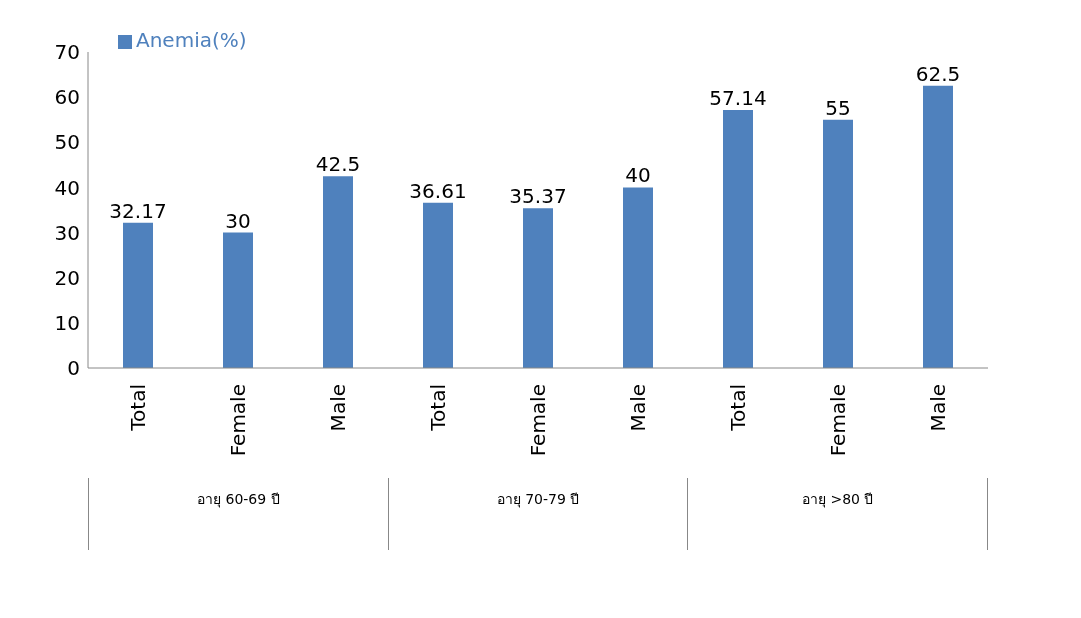  What do you see at coordinates (138, 210) in the screenshot?
I see `data-label: 32.17` at bounding box center [138, 210].